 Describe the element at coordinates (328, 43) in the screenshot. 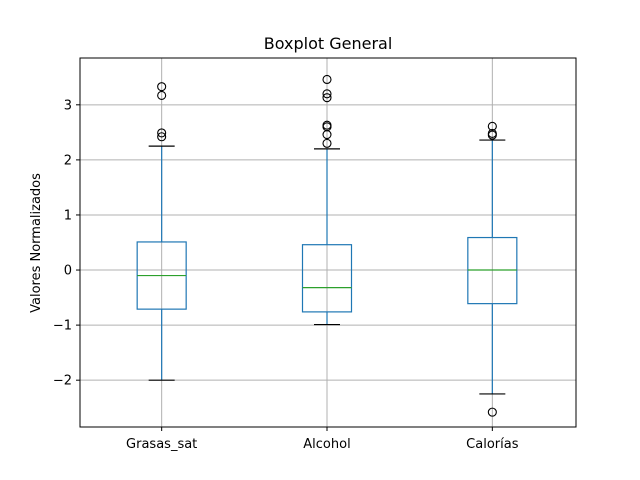

I see `chart-title: Boxplot General` at that location.